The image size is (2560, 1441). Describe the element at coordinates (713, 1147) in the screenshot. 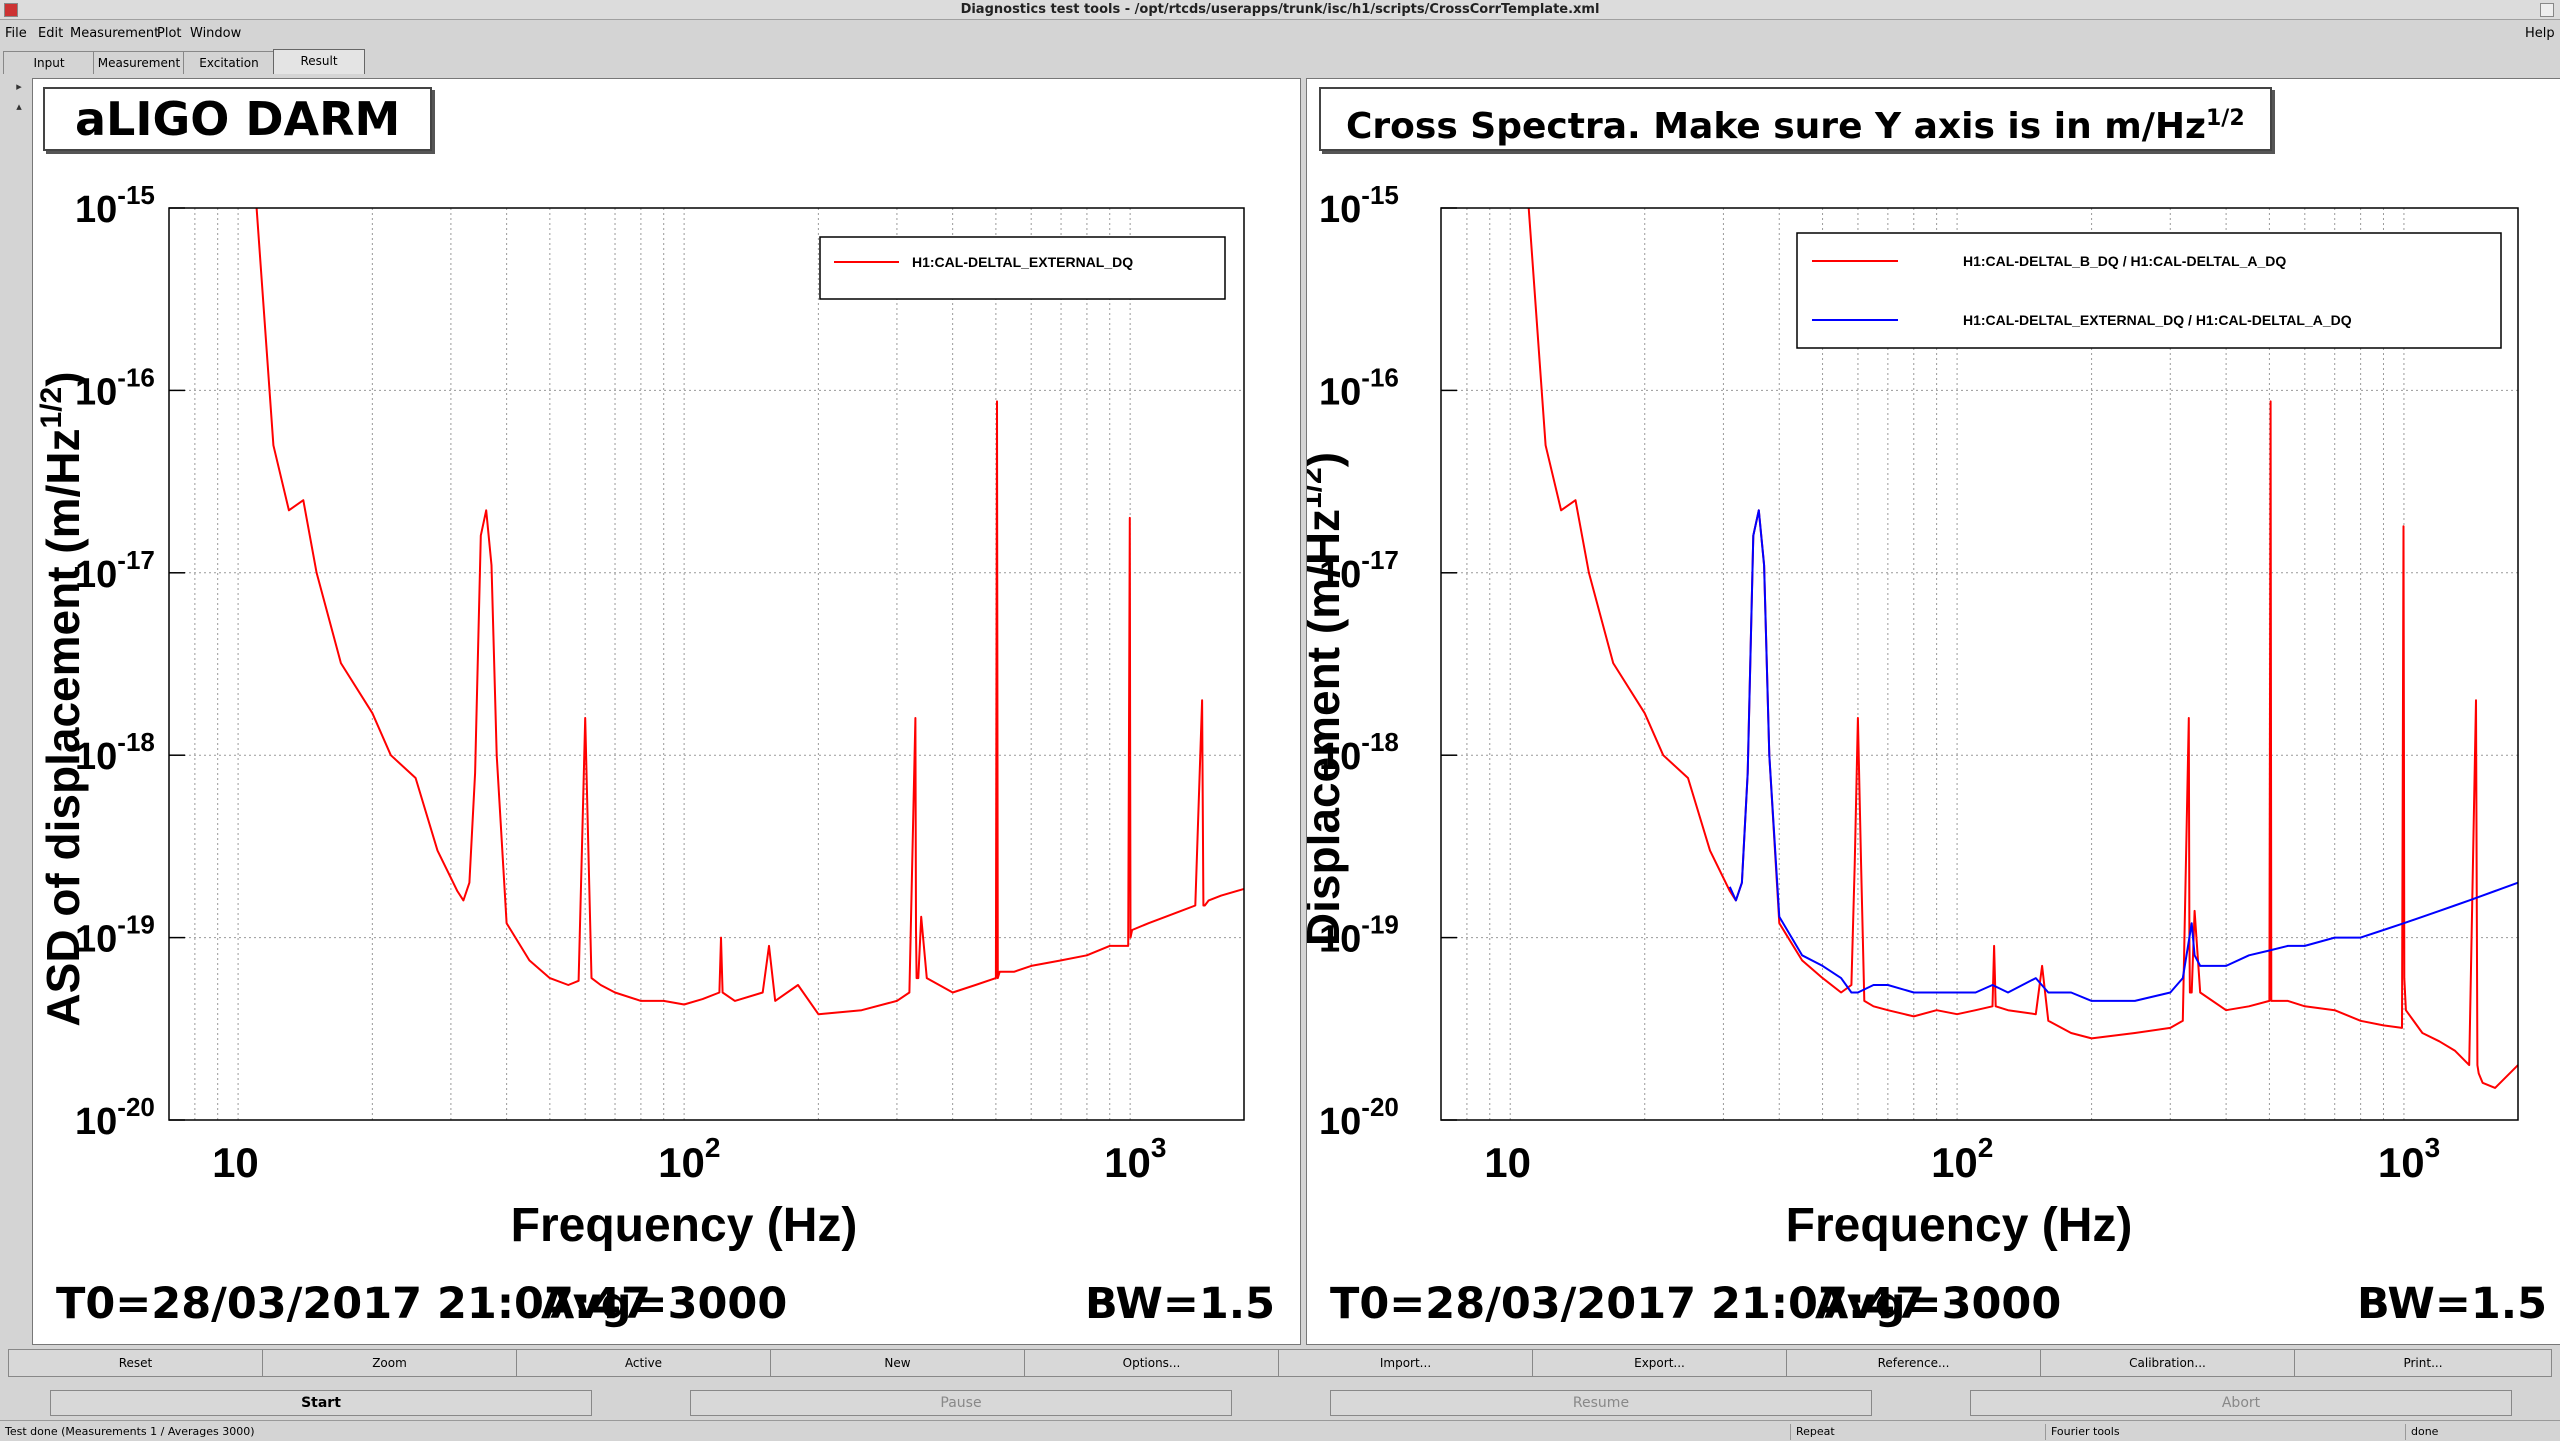

I see `x-tick-exp: 2` at that location.